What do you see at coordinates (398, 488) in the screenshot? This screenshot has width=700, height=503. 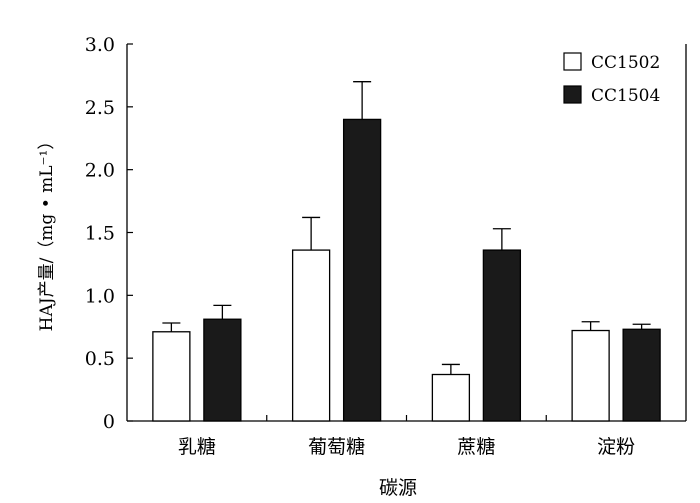 I see `x-axis-label: 碳源` at bounding box center [398, 488].